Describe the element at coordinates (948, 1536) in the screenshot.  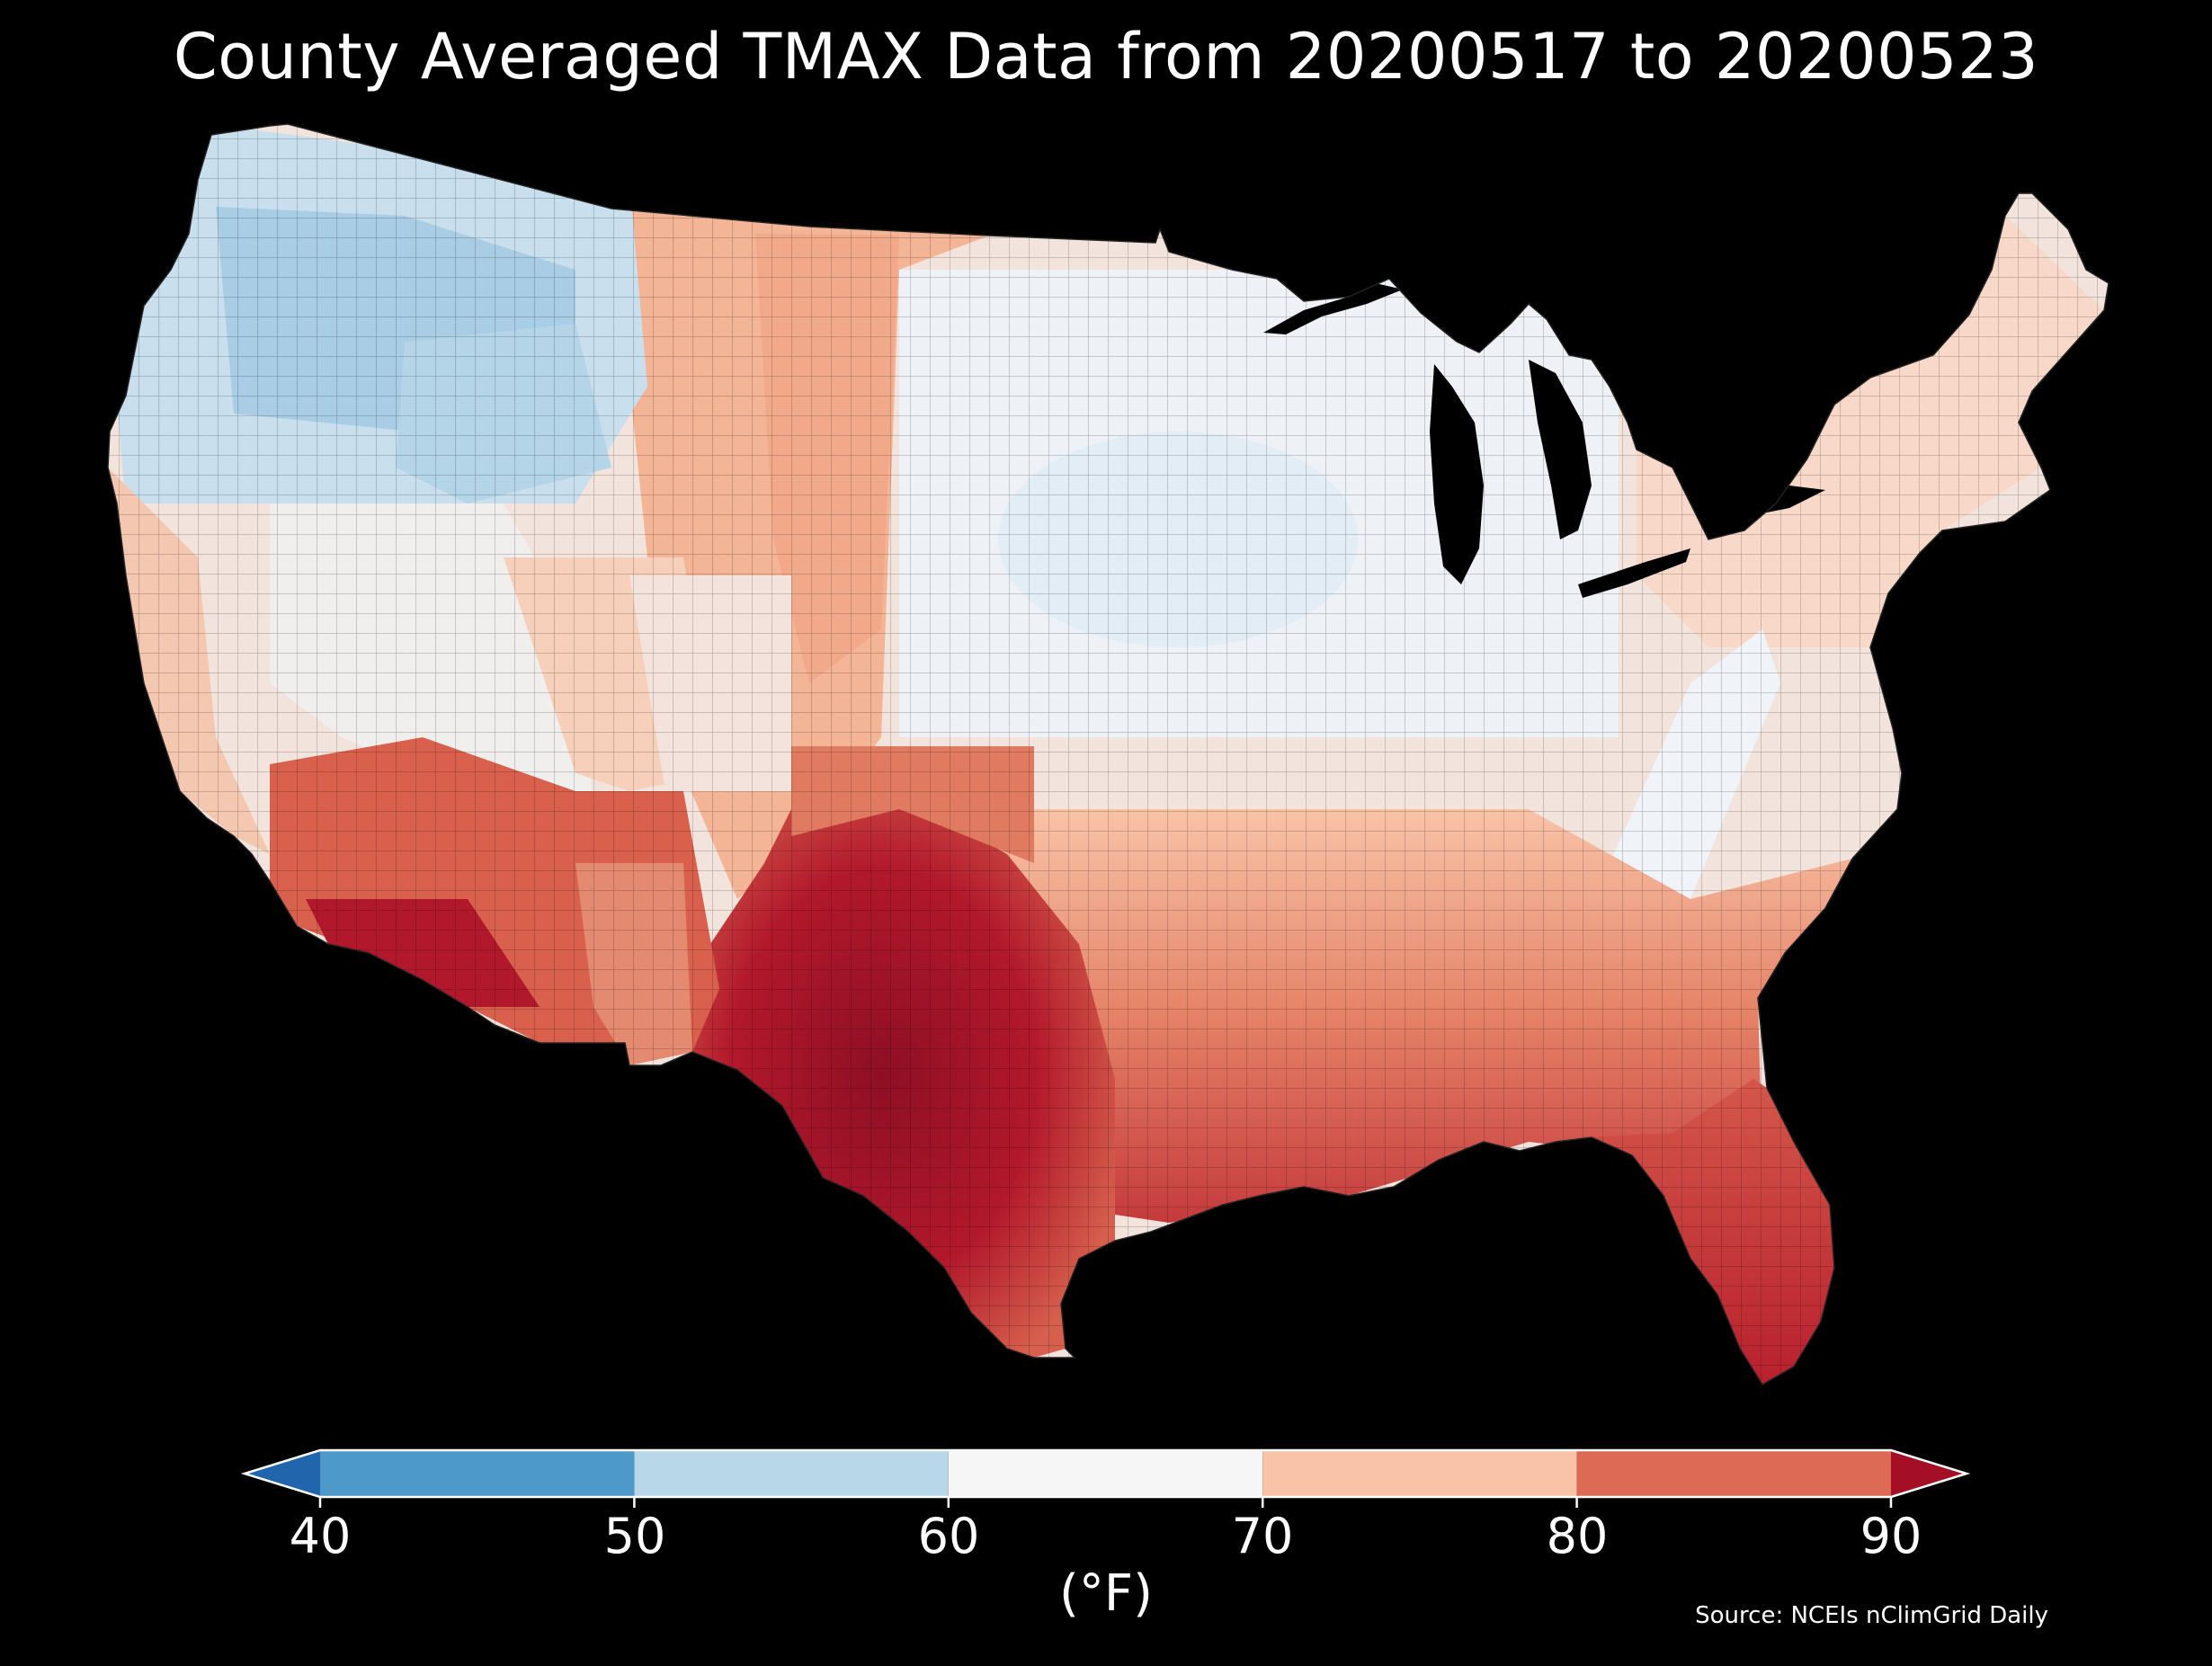
I see `colorbar-tick-label: 60` at that location.